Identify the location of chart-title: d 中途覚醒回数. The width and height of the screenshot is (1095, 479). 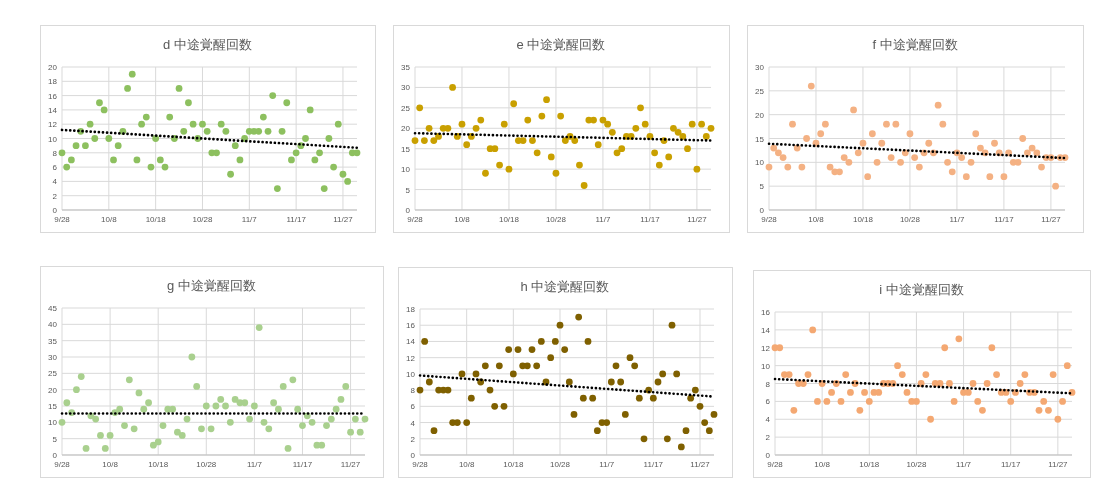
(207, 44).